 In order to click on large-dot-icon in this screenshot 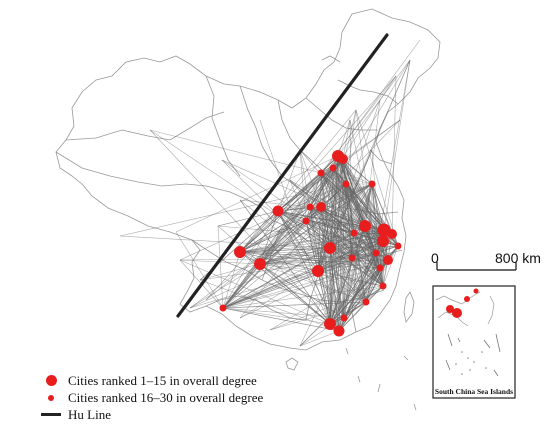, I will do `click(51, 380)`.